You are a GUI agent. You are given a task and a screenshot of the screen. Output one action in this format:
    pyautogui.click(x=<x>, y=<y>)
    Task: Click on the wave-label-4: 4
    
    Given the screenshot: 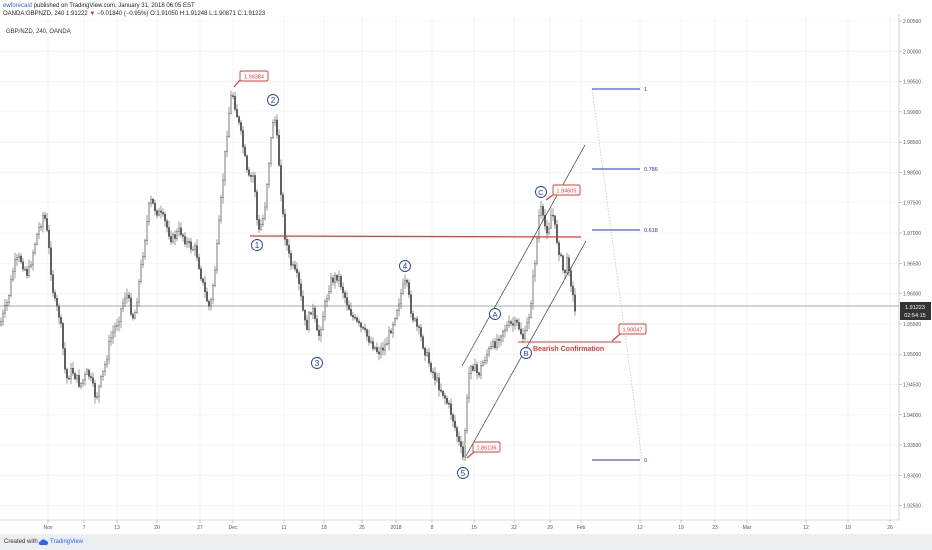 What is the action you would take?
    pyautogui.click(x=405, y=266)
    